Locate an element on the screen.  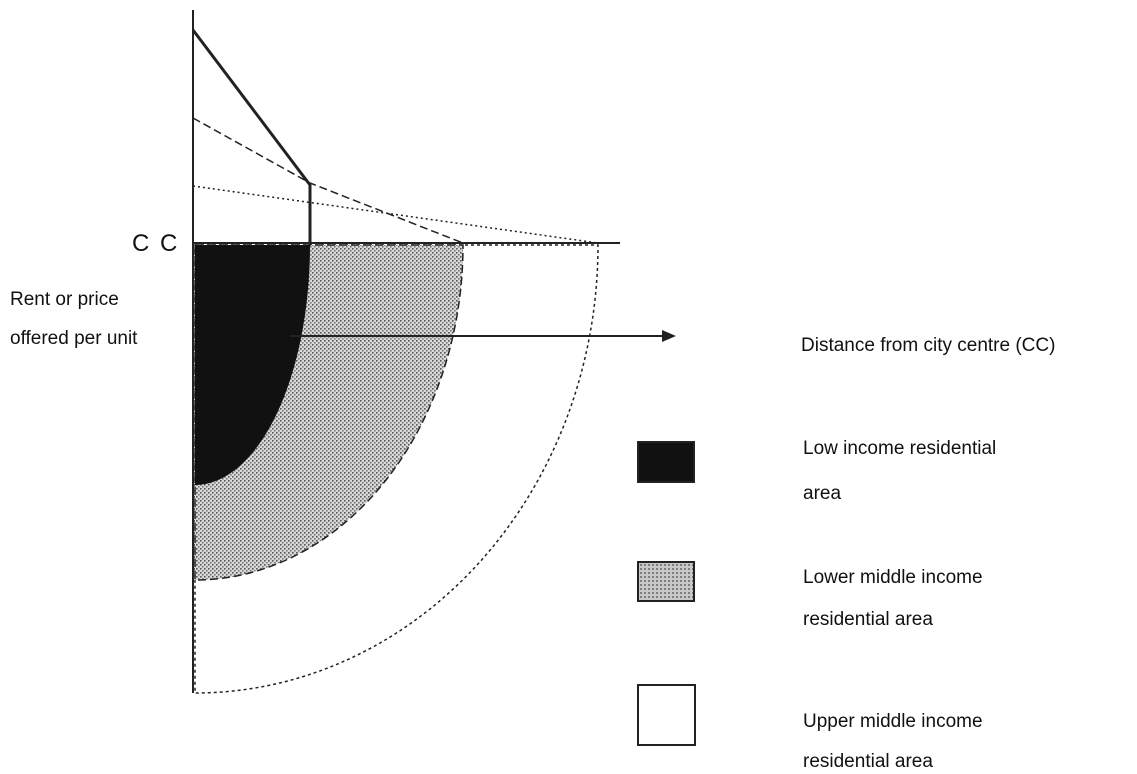
rent-axis-label-line1: Rent or price is located at coordinates (64, 299).